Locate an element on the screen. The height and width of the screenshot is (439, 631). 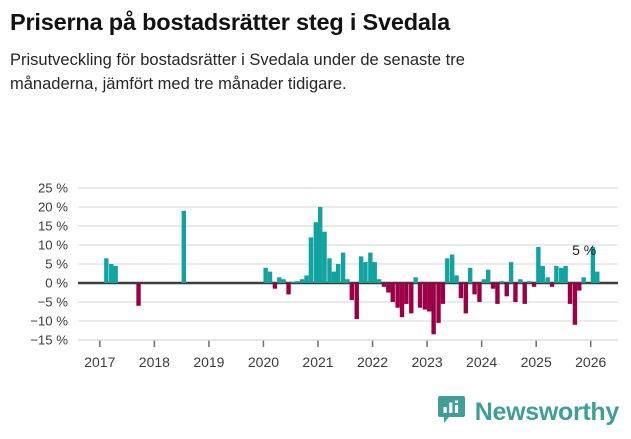
x-axis-tick-label: 2021 is located at coordinates (317, 362).